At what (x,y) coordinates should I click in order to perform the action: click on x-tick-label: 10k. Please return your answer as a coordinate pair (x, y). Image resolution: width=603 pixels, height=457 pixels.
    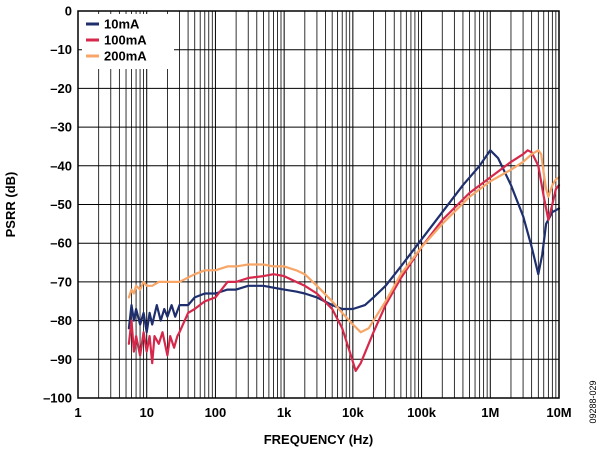
    Looking at the image, I should click on (353, 412).